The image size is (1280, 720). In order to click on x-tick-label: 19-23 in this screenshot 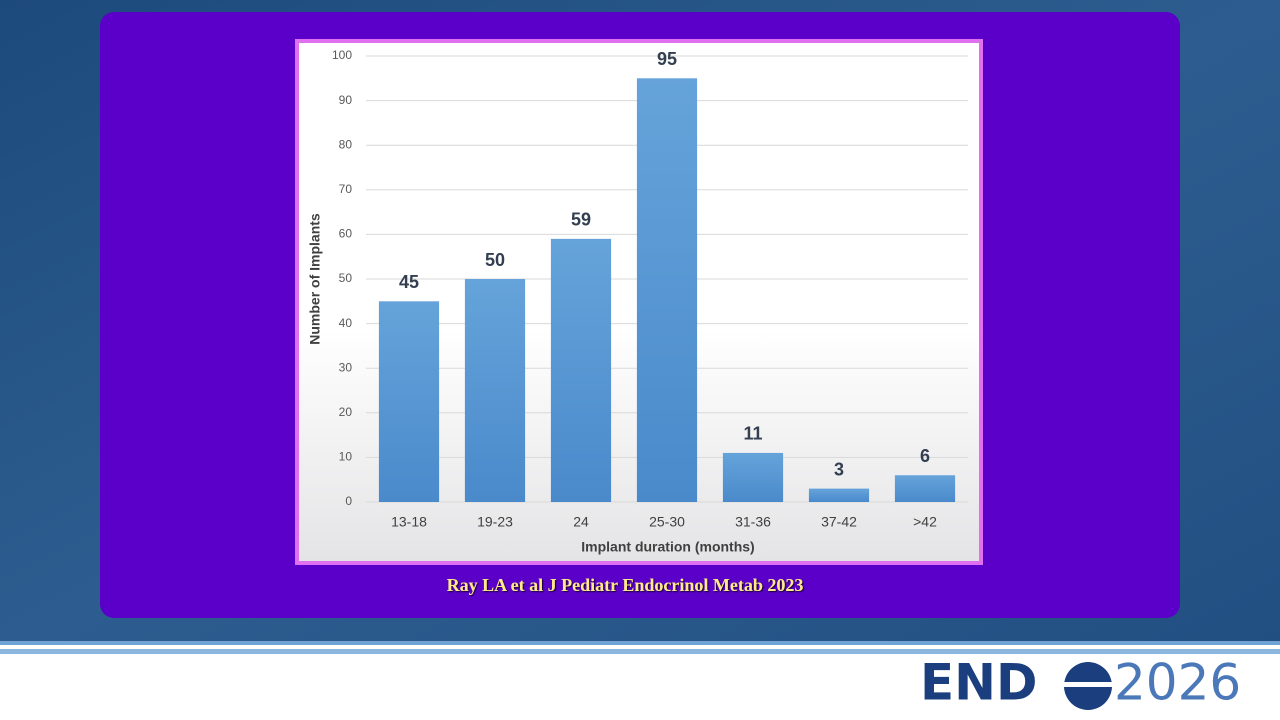, I will do `click(495, 522)`.